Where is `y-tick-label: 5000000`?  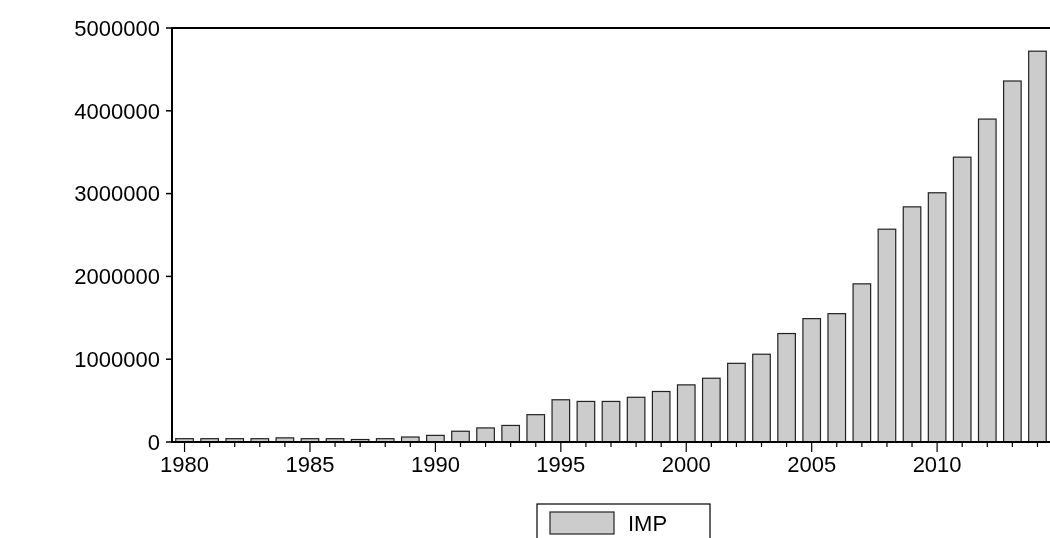
y-tick-label: 5000000 is located at coordinates (117, 28).